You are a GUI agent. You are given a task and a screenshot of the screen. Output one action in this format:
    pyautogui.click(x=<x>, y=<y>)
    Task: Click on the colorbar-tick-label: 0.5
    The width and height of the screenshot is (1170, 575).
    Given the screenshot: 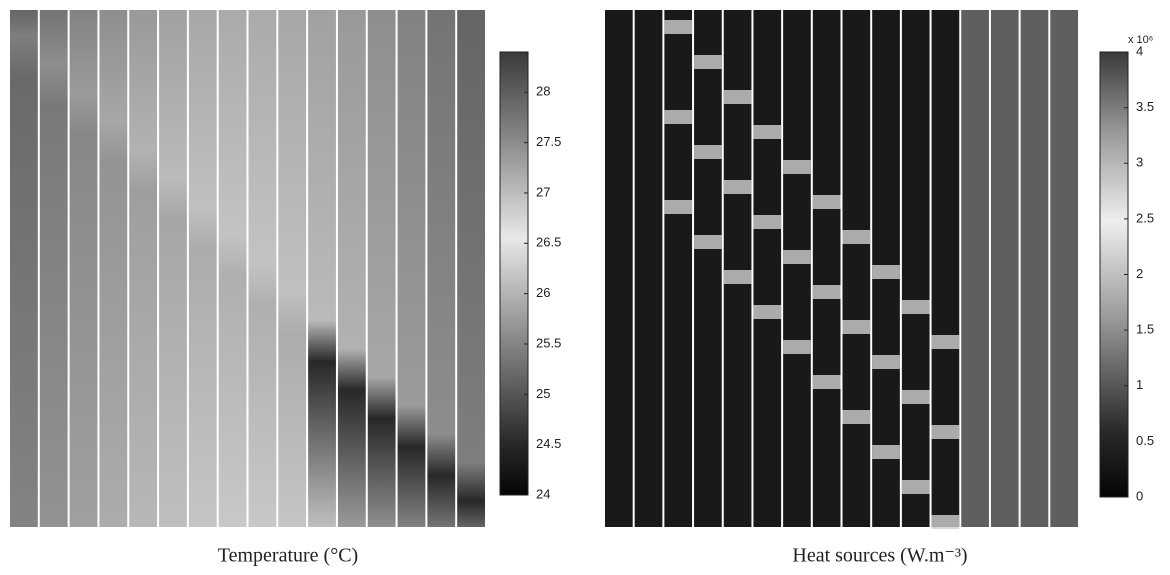 What is the action you would take?
    pyautogui.click(x=1145, y=440)
    